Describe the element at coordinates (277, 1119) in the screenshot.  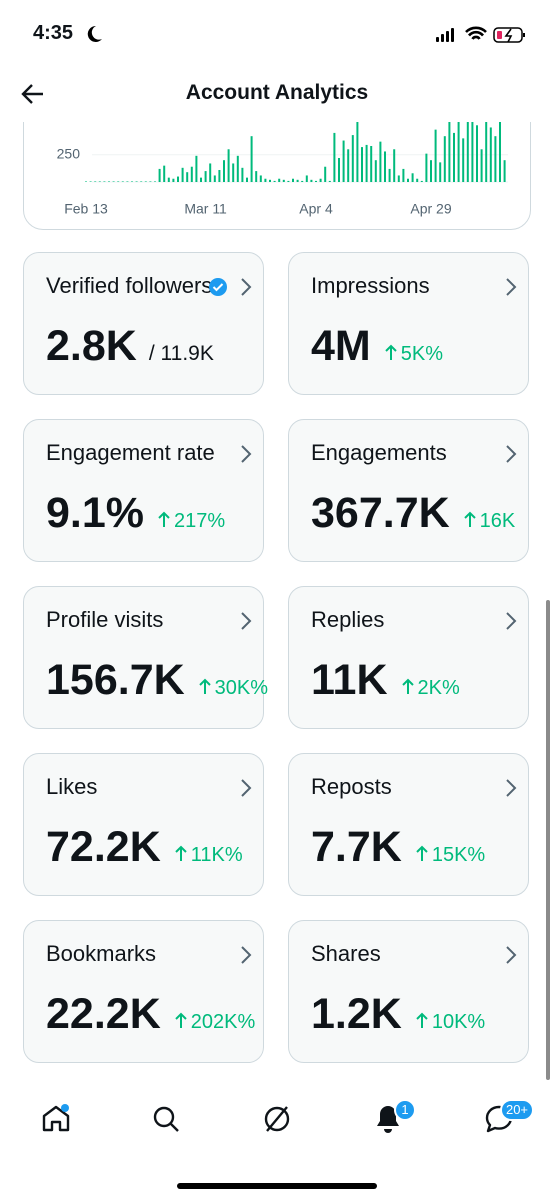
I see `grok-tab` at that location.